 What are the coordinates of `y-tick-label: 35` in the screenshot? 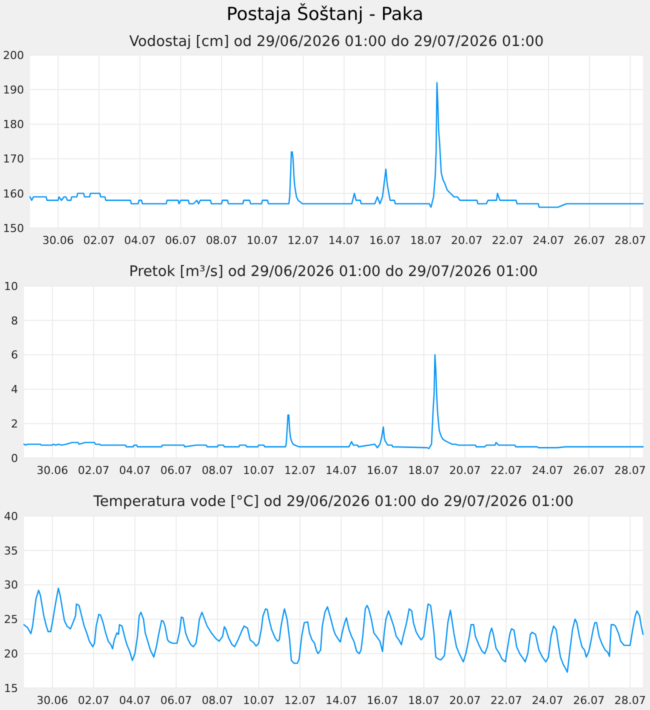 It's located at (11, 551).